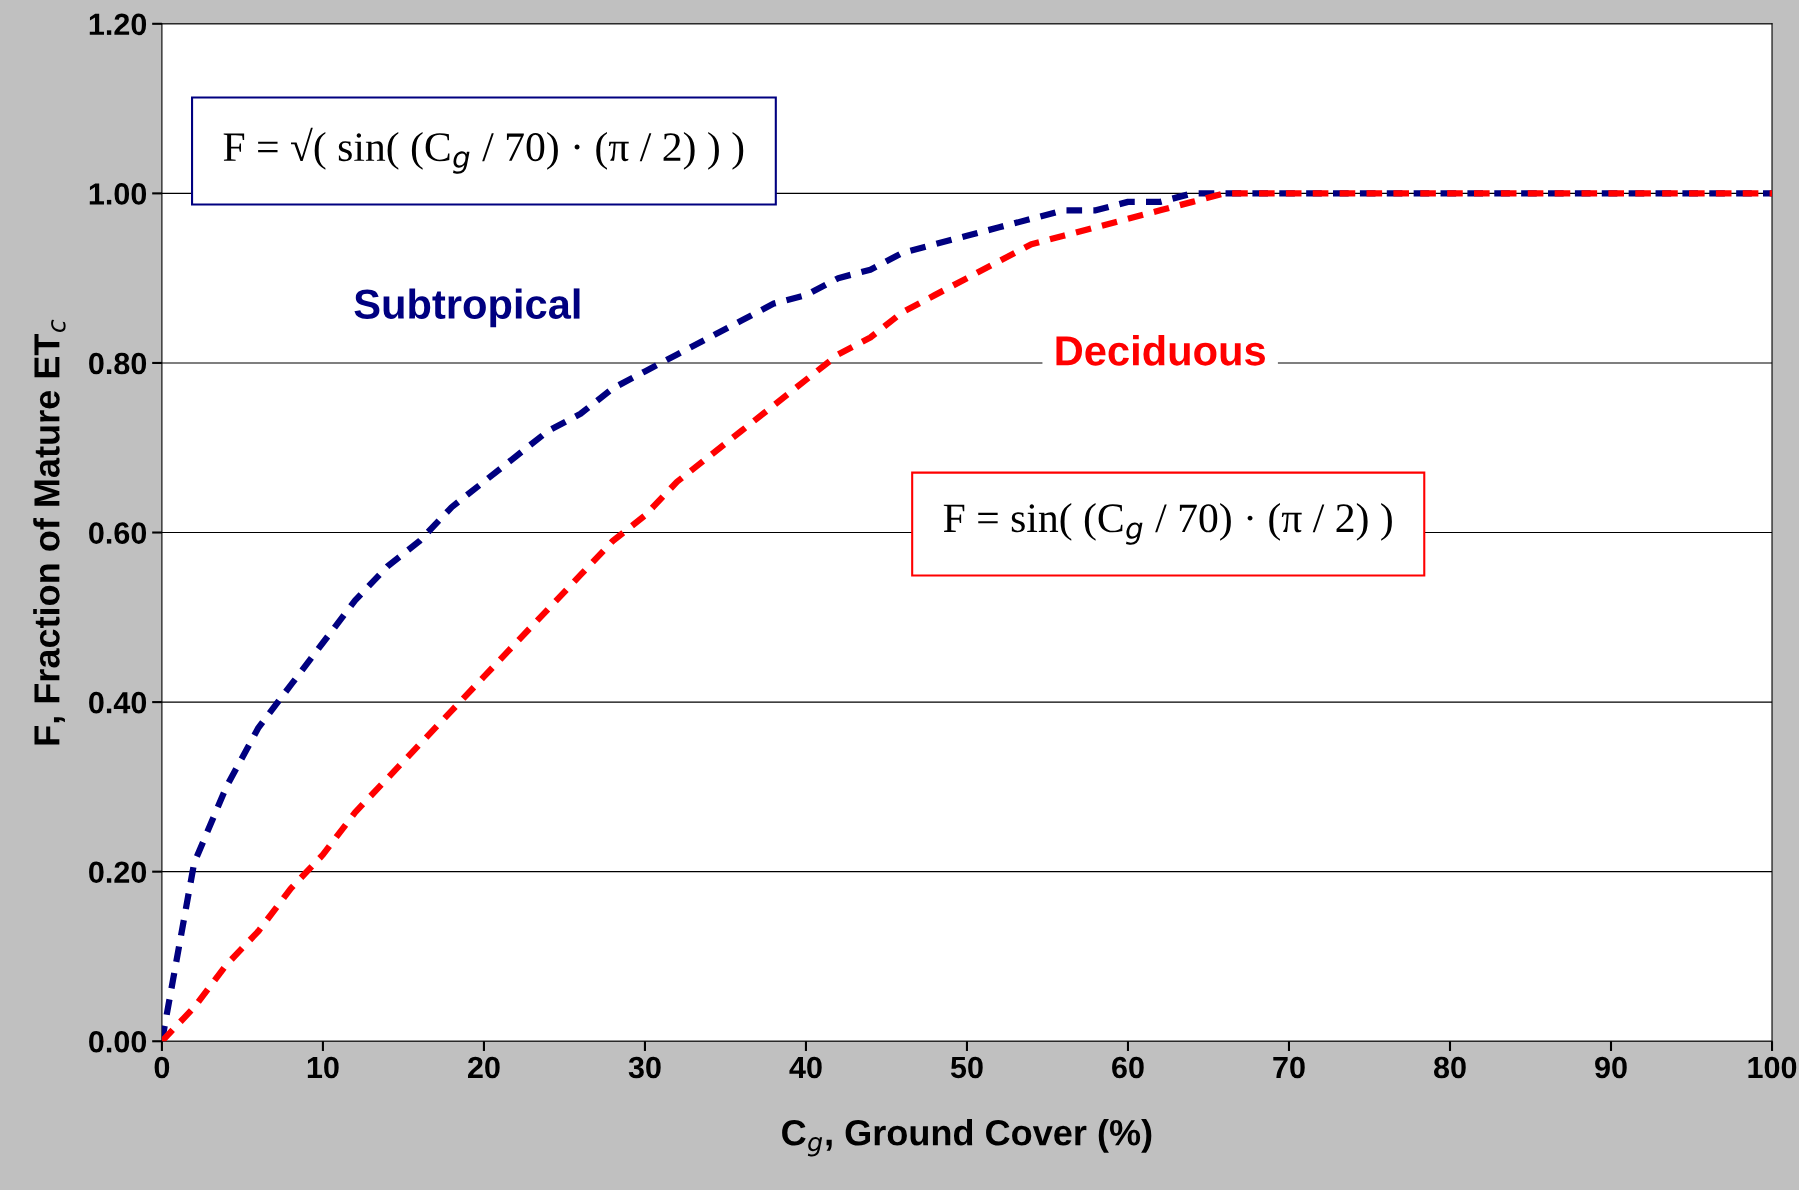 The image size is (1799, 1190). What do you see at coordinates (483, 150) in the screenshot?
I see `annotation: F = √( sin( (C$_{g}$ / 70) · (π / 2) ) )` at bounding box center [483, 150].